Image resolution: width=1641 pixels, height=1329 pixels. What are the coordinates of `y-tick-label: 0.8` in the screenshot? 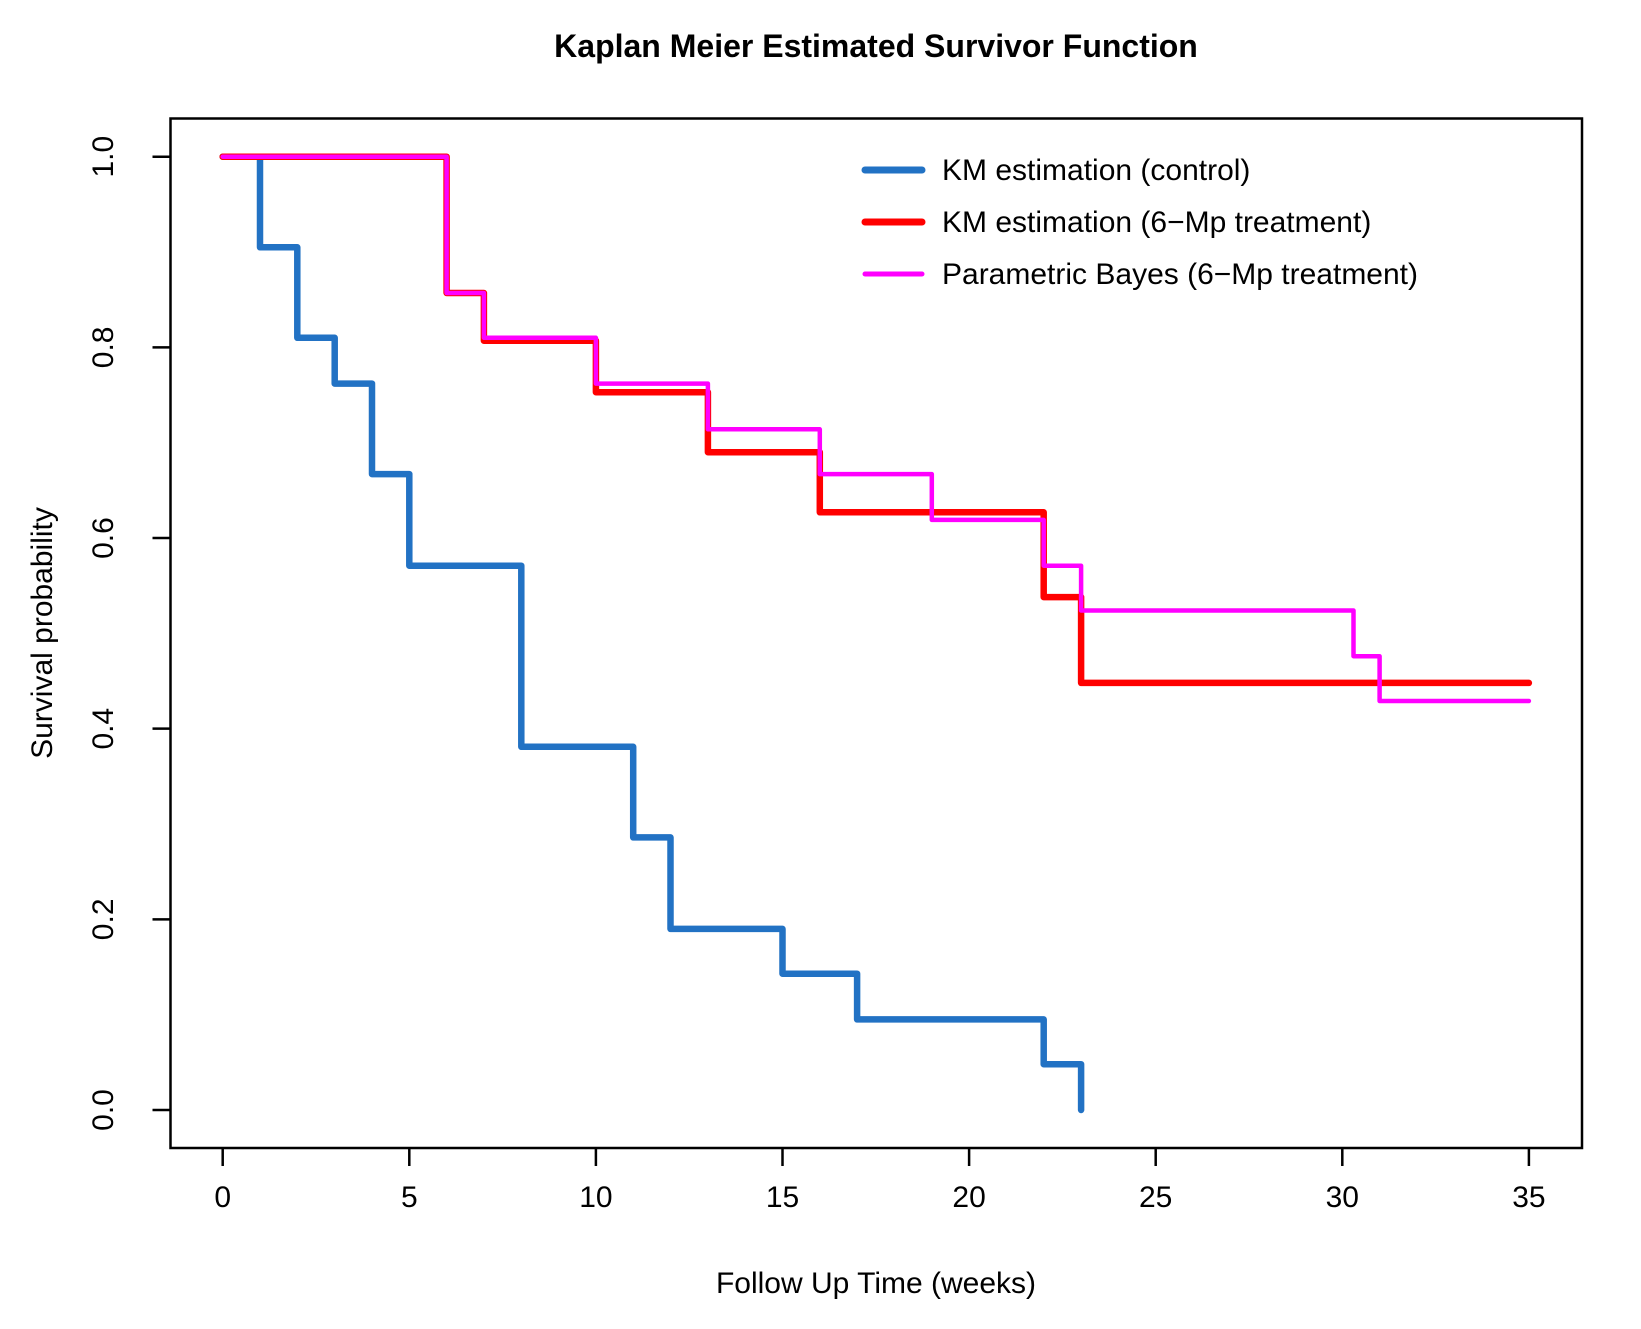 It's located at (103, 348).